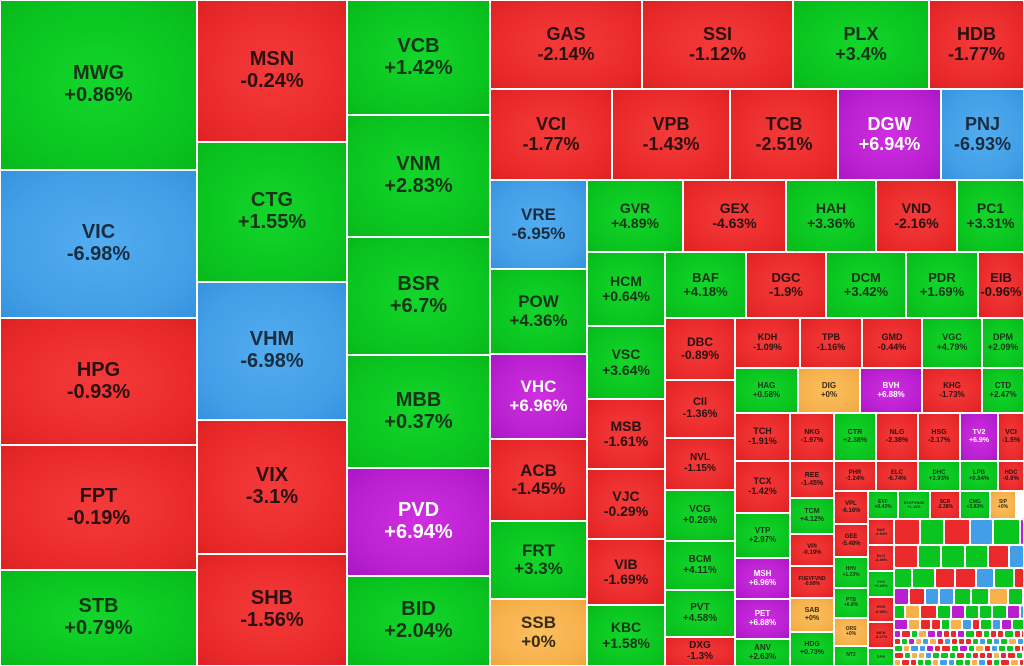 This screenshot has width=1024, height=666. I want to click on tile-vsc: VSC +3.64%, so click(626, 362).